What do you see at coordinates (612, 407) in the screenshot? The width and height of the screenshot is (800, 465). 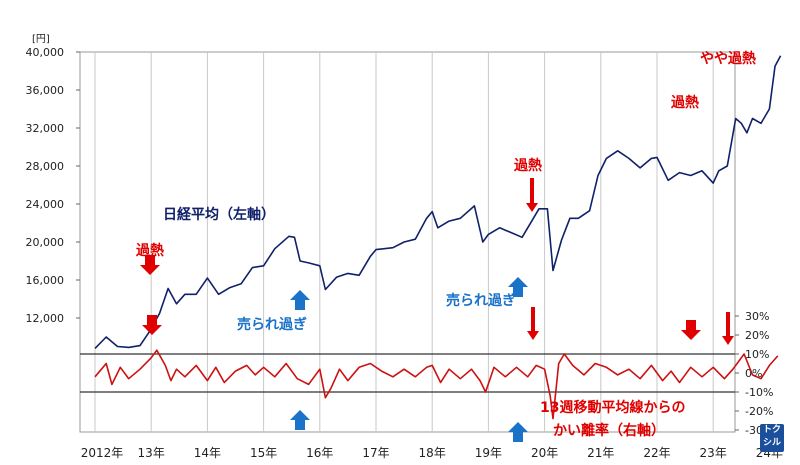 I see `annotation-label: 13週移動平均線からの` at bounding box center [612, 407].